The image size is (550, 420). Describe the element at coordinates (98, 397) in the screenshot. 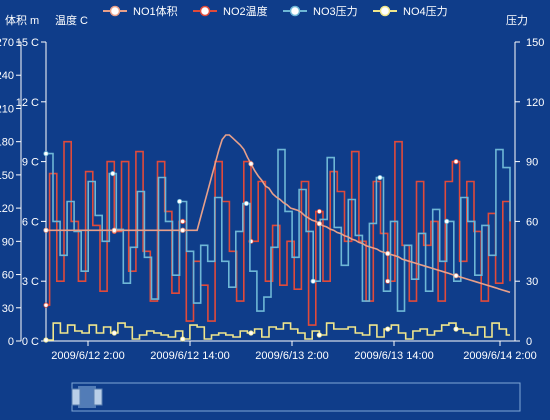

I see `zoom-slider-right-handle` at that location.